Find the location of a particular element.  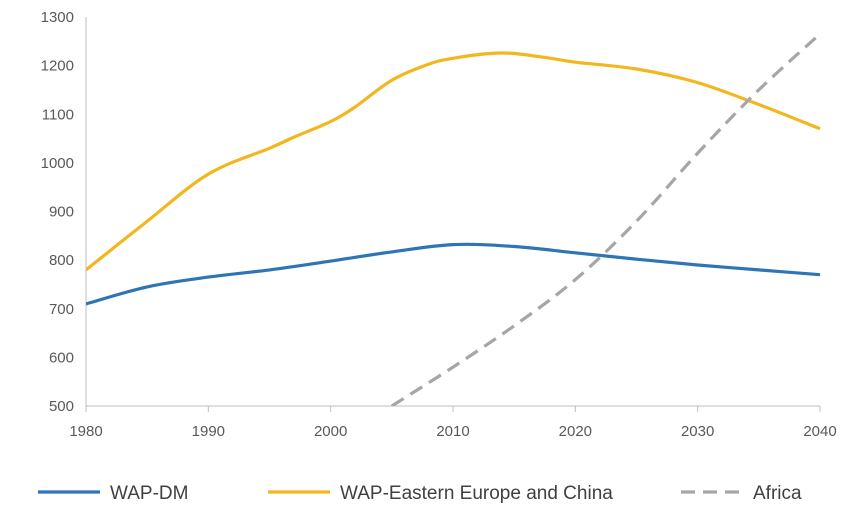

y-axis-ticks: 500 600 700 800 900 1000 1100 1200 1300 is located at coordinates (57, 212).